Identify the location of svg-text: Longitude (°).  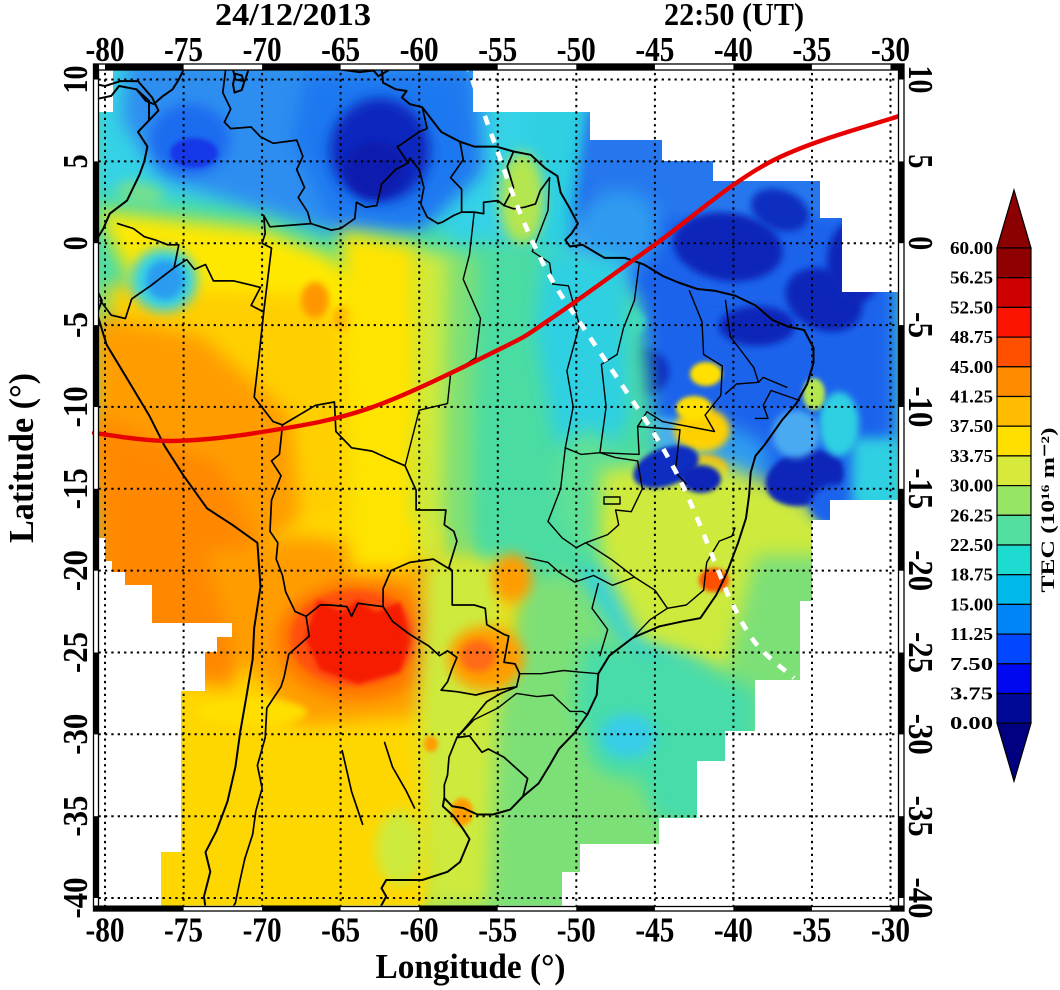
(471, 966).